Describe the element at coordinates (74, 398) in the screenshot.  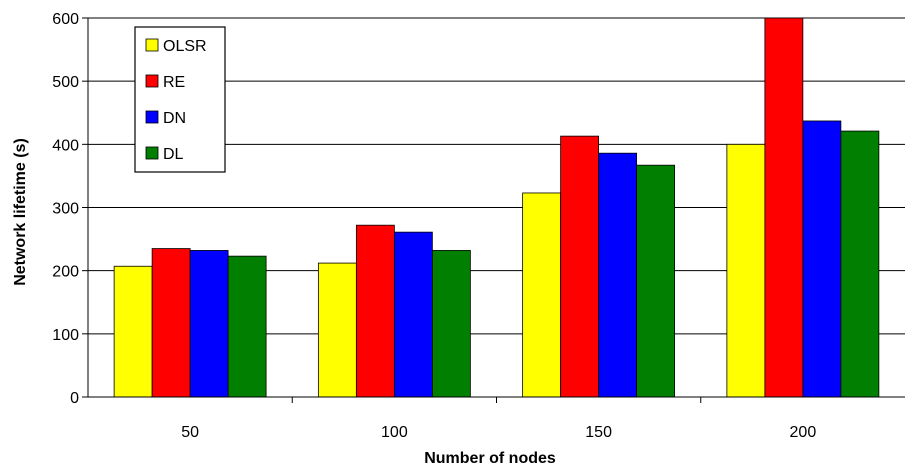
I see `y-tick-label: 0` at that location.